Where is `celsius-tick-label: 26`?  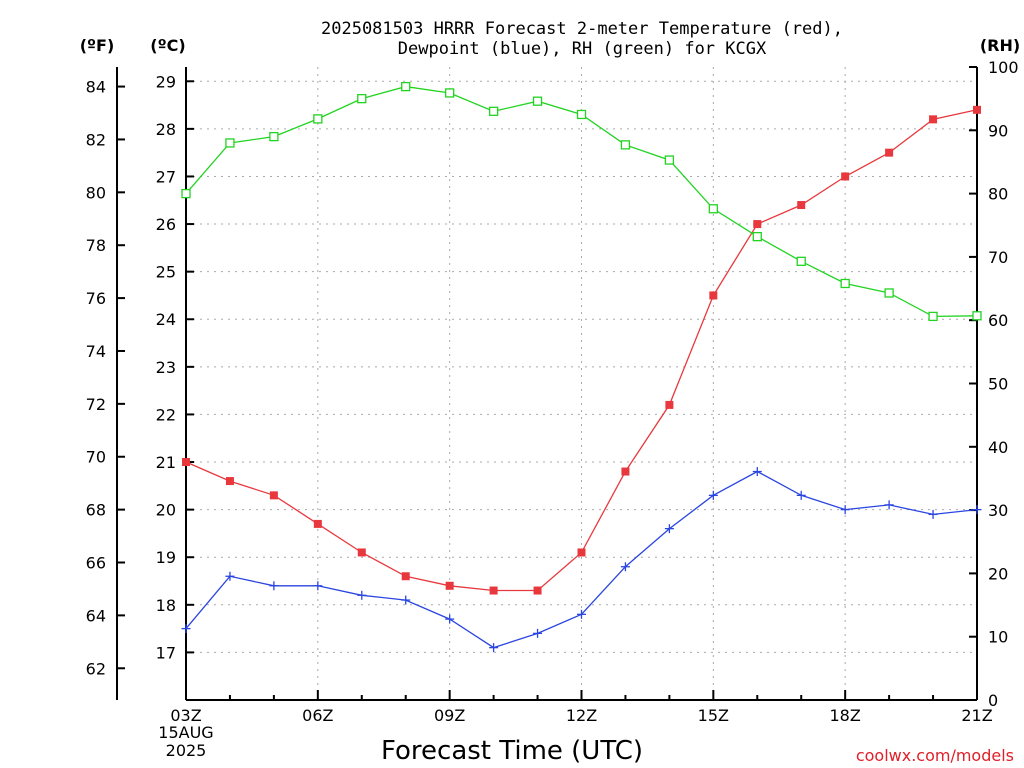 celsius-tick-label: 26 is located at coordinates (166, 224).